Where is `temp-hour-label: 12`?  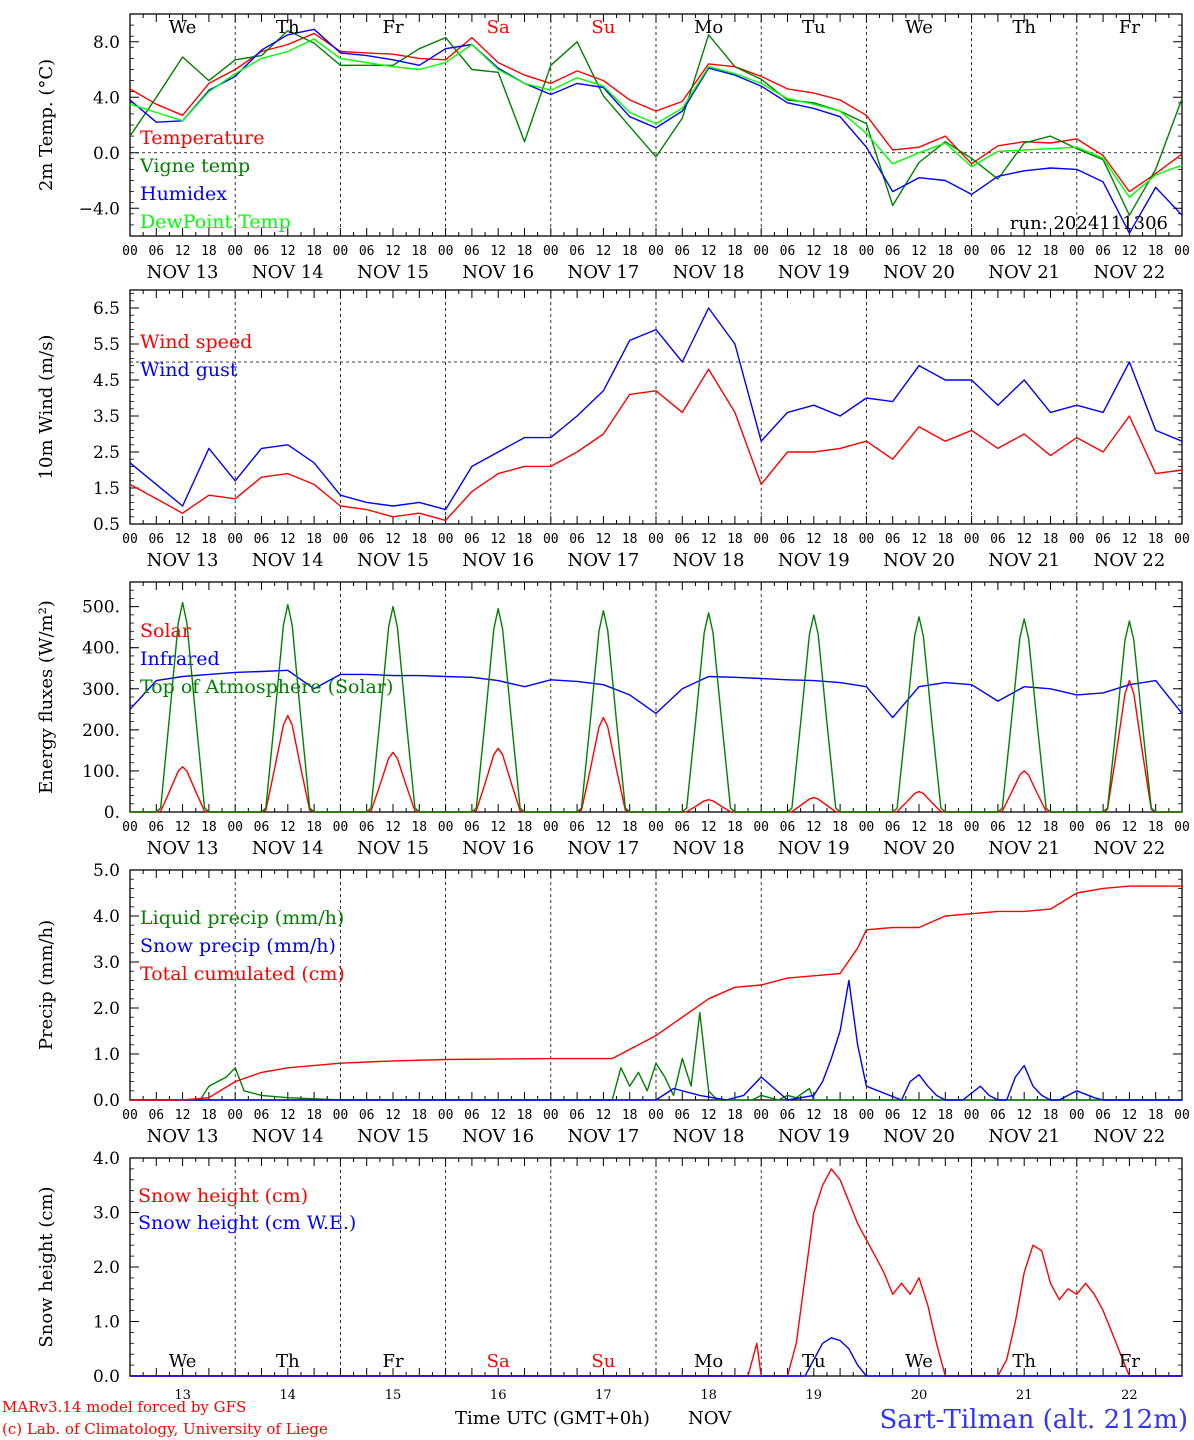
temp-hour-label: 12 is located at coordinates (919, 251).